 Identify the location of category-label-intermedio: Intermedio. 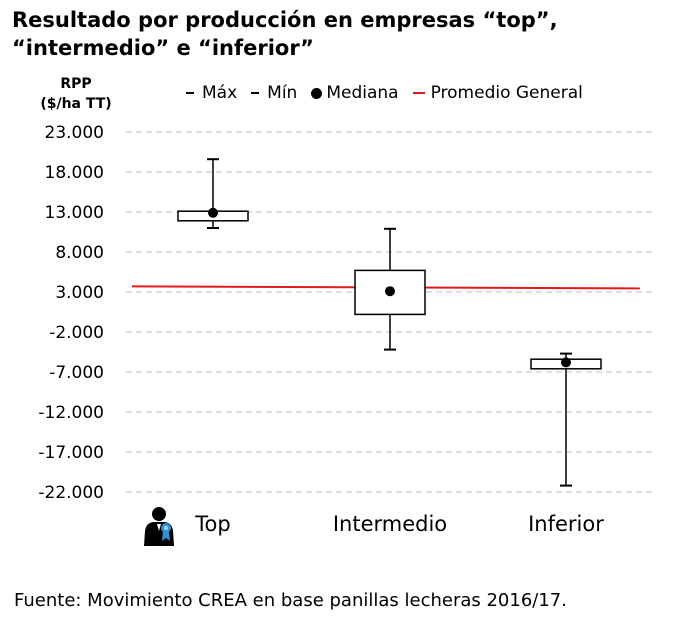
(390, 524).